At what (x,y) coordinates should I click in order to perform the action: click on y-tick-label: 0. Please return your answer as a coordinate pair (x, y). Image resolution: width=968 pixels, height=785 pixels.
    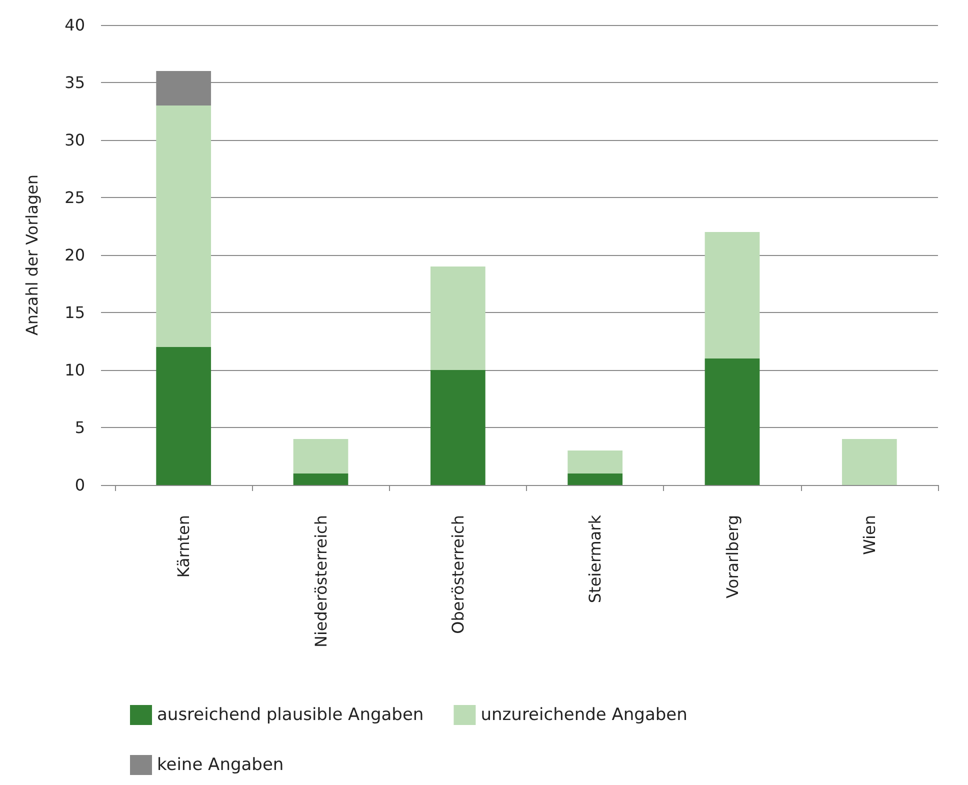
    Looking at the image, I should click on (79, 485).